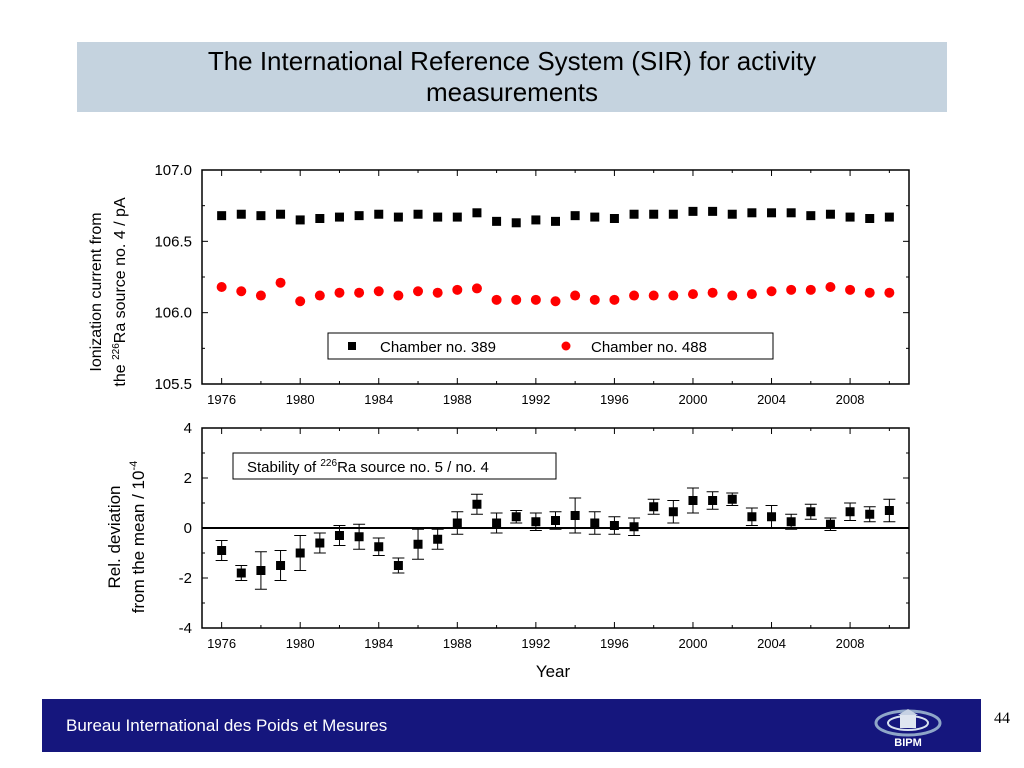  I want to click on y-tick-label: -4, so click(185, 628).